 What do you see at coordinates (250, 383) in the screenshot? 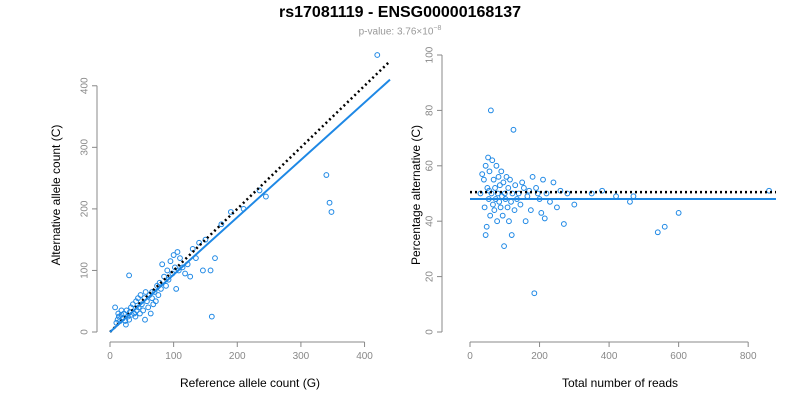
I see `x-axis-title: Reference allele count (G)` at bounding box center [250, 383].